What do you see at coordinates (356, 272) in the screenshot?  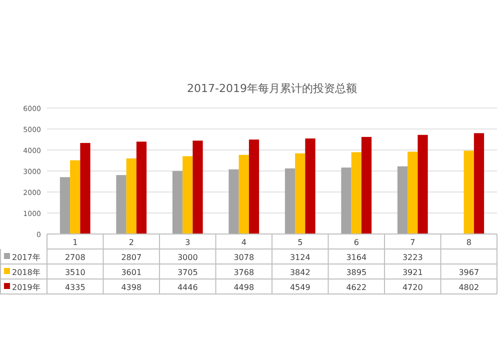 I see `data-label: 3895` at bounding box center [356, 272].